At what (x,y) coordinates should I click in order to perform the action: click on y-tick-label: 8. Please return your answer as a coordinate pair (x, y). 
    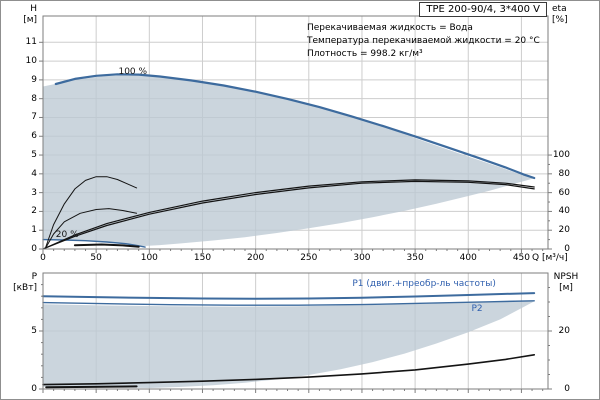
    Looking at the image, I should click on (34, 98).